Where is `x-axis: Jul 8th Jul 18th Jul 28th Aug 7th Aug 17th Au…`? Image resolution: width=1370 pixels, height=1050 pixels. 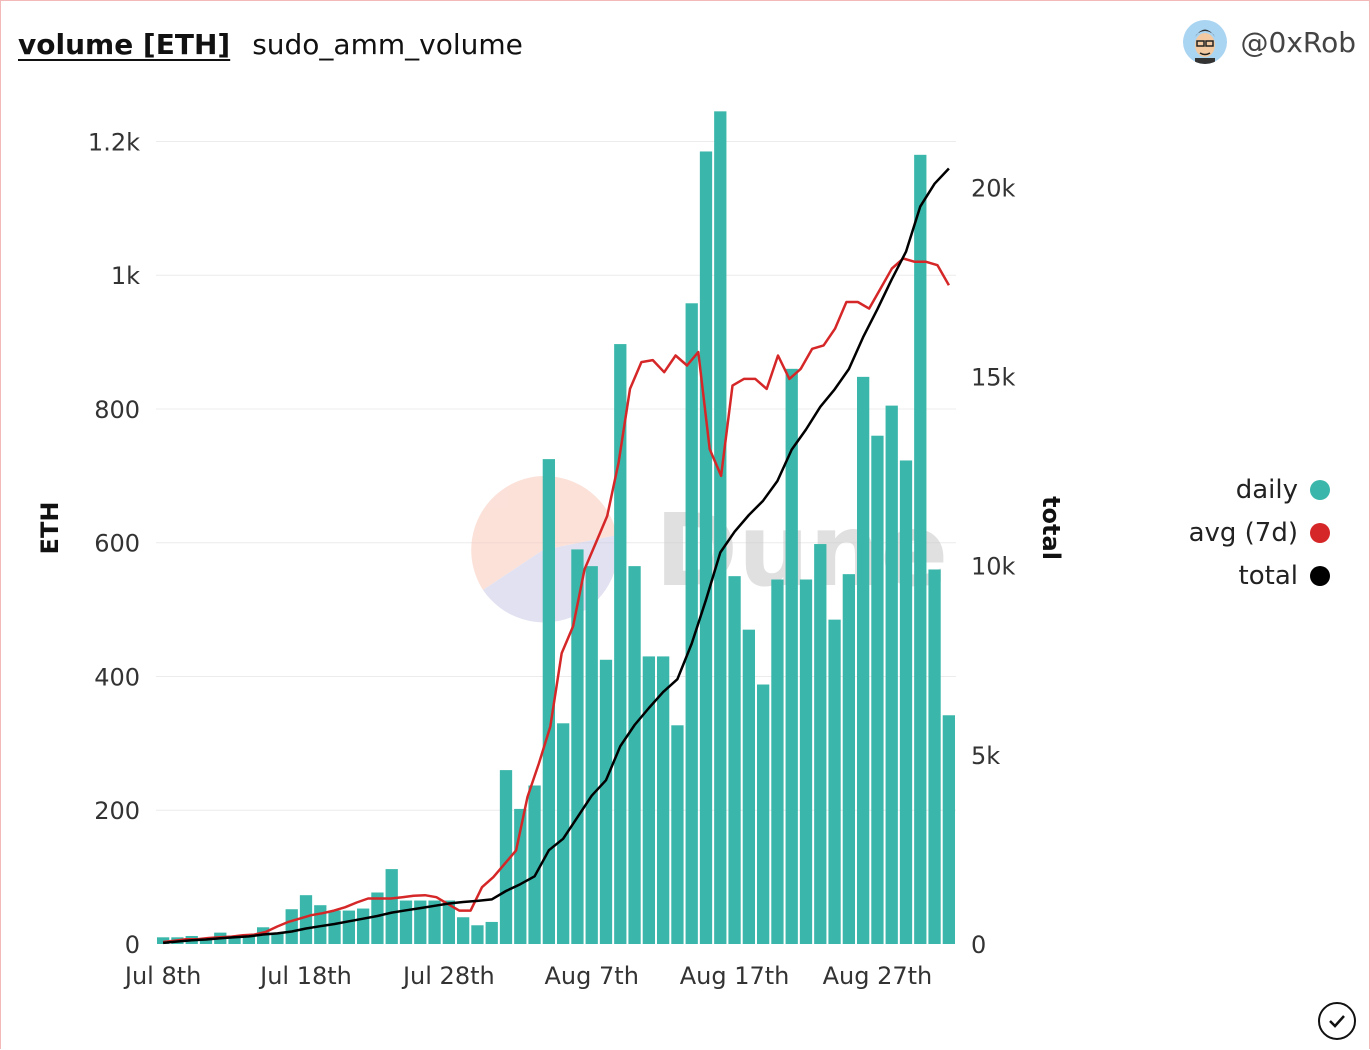
x-axis: Jul 8th Jul 18th Jul 28th Aug 7th Aug 17th Au… is located at coordinates (527, 976).